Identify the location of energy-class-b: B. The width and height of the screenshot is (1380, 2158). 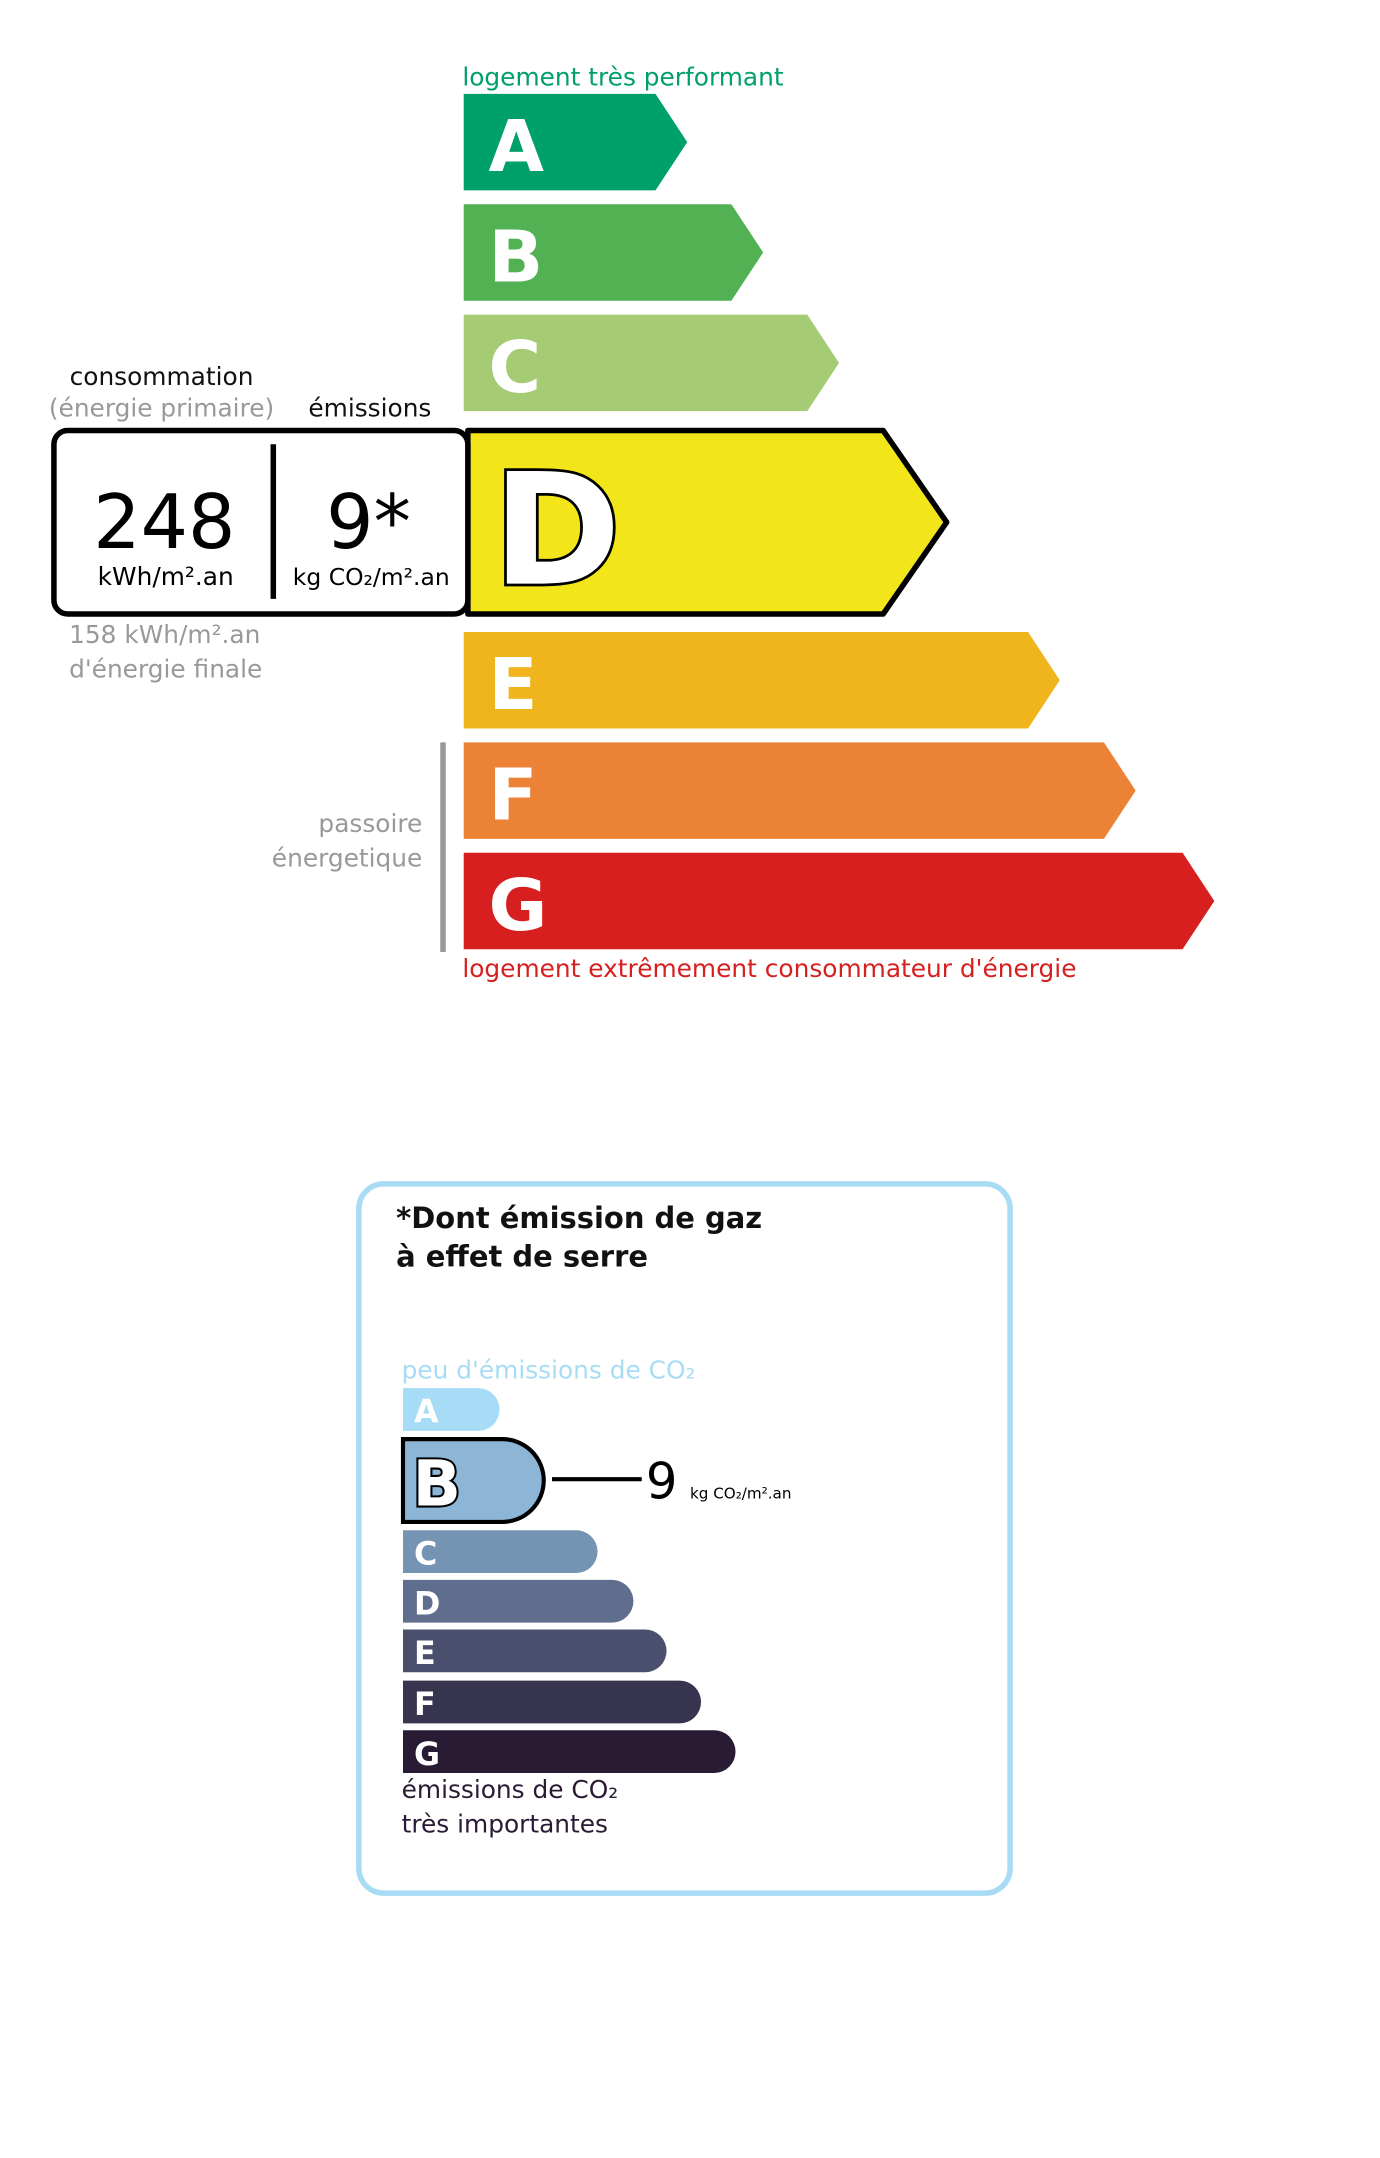
(613, 252).